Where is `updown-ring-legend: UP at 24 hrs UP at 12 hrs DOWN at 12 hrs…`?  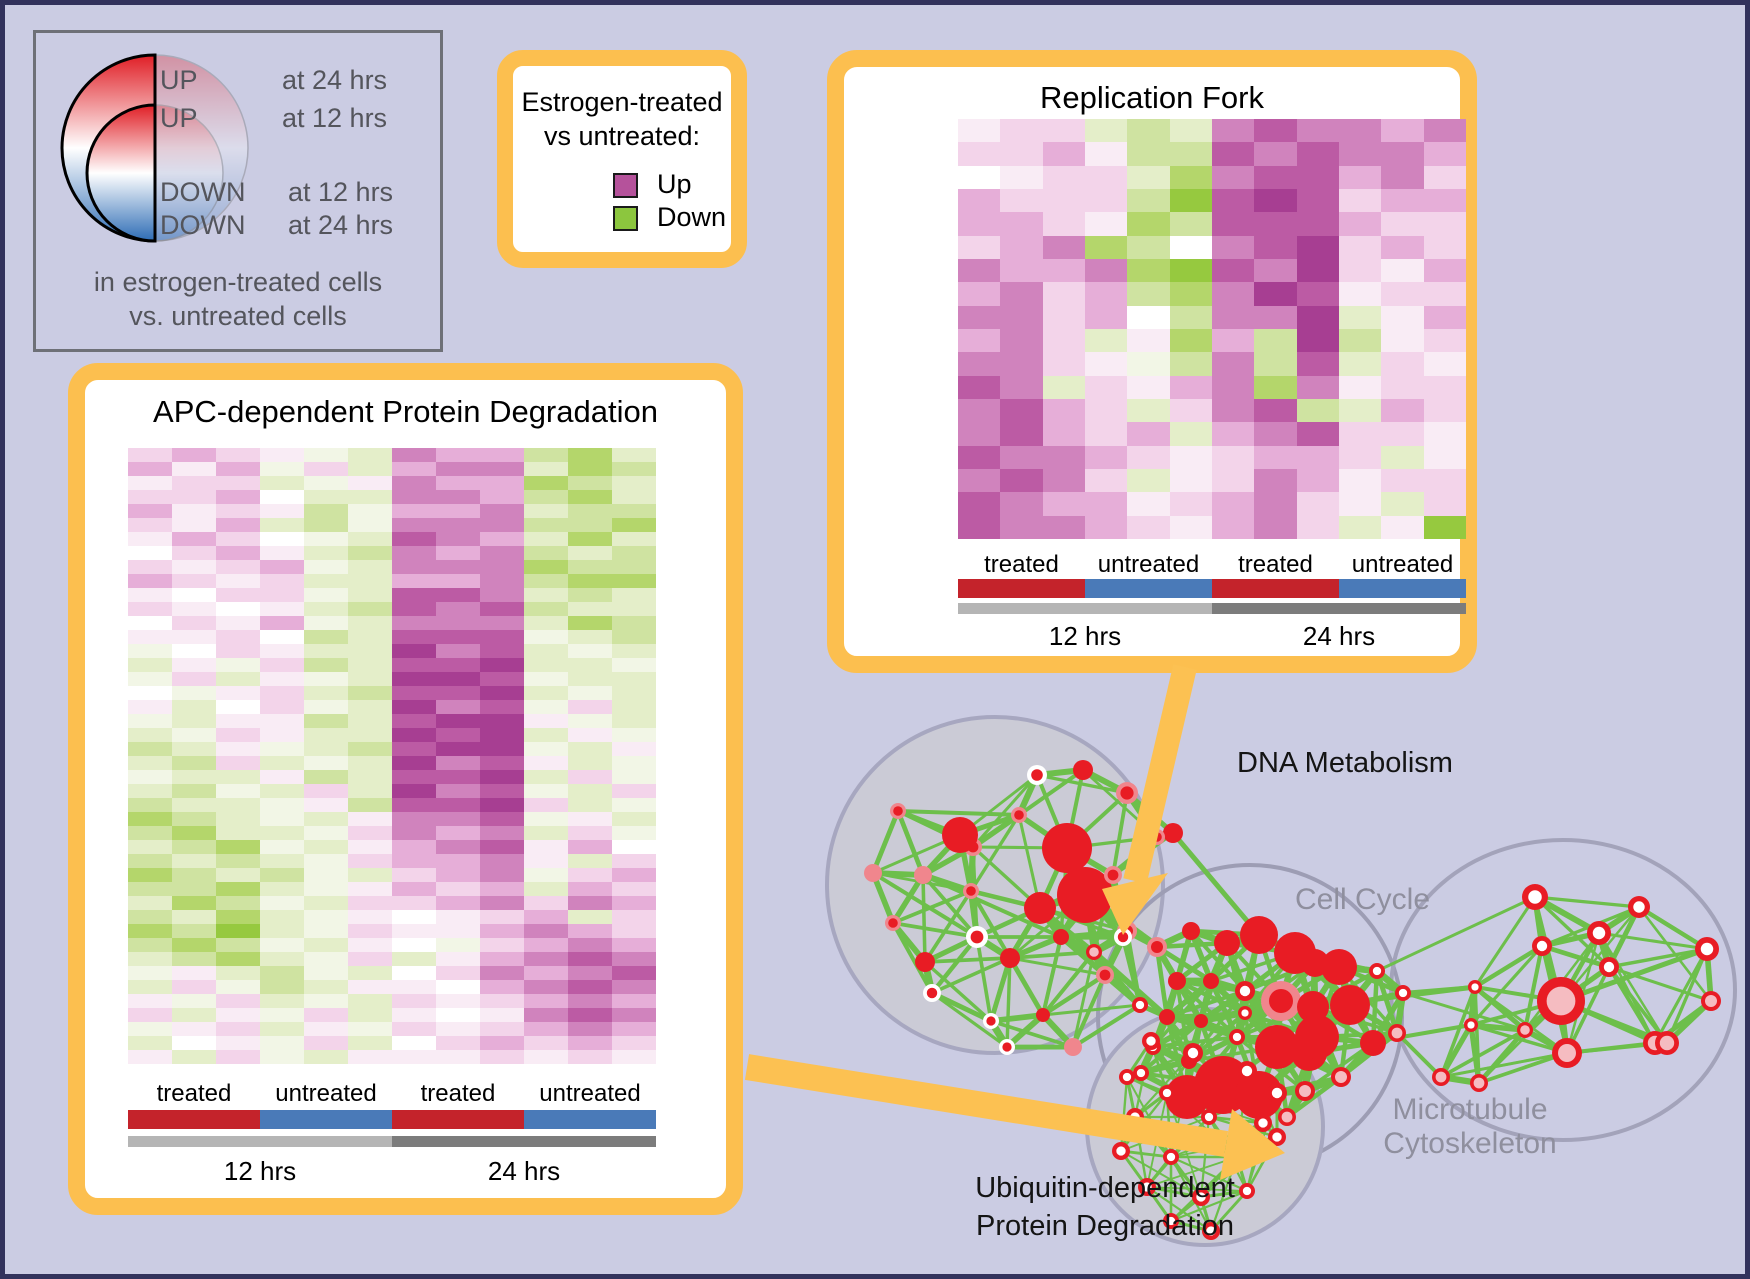 updown-ring-legend: UP at 24 hrs UP at 12 hrs DOWN at 12 hrs… is located at coordinates (238, 191).